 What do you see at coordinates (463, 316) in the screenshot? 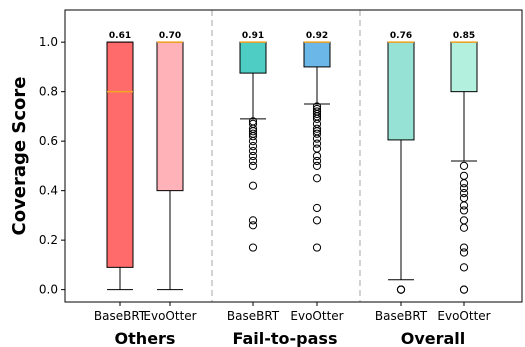
I see `overall-evootter-x-tick-label: EvoOtter` at bounding box center [463, 316].